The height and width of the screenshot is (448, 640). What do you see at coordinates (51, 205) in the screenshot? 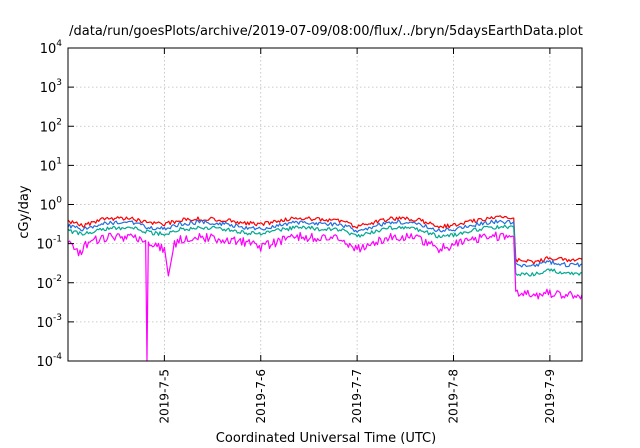
I see `y-tick-label: 10⁰` at bounding box center [51, 205].